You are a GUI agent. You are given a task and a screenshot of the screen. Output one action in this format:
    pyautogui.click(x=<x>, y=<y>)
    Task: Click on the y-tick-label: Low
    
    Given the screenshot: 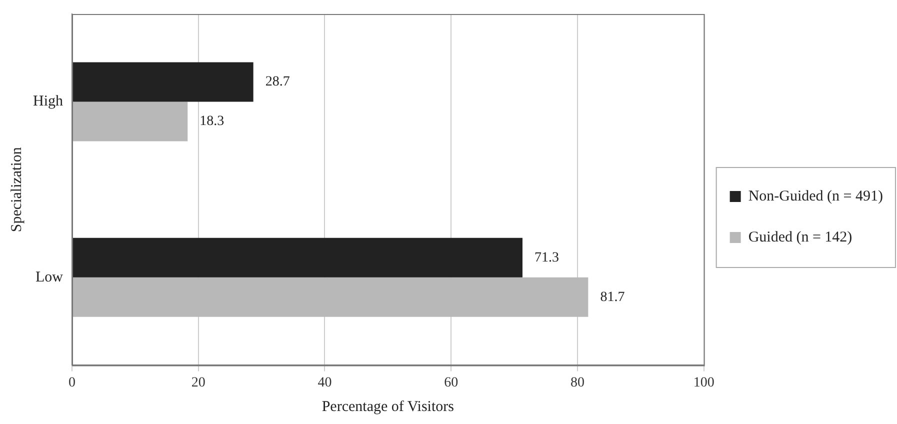 What is the action you would take?
    pyautogui.click(x=50, y=277)
    